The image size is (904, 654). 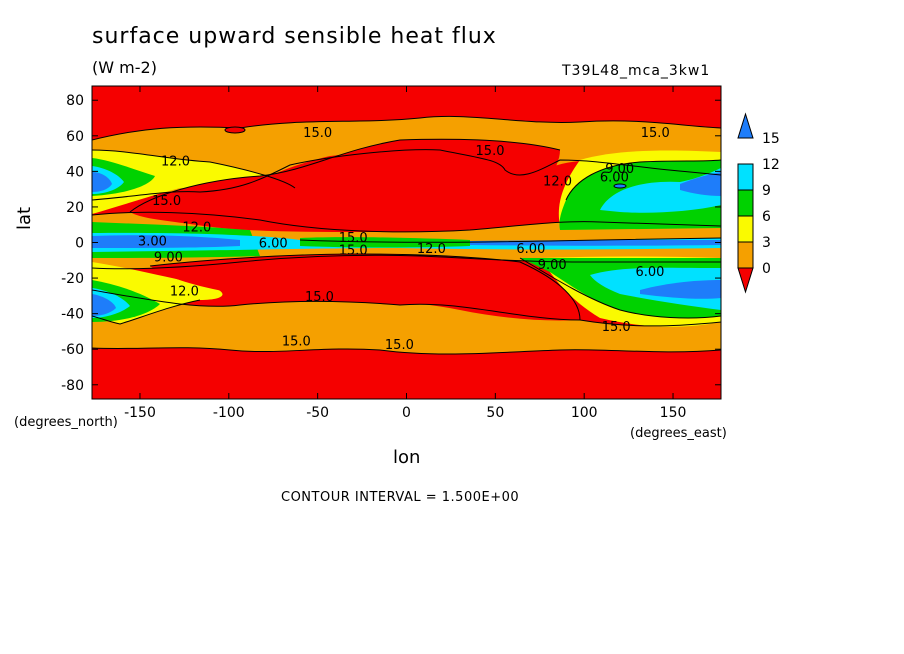 I want to click on colorbar-label: 15, so click(x=771, y=139).